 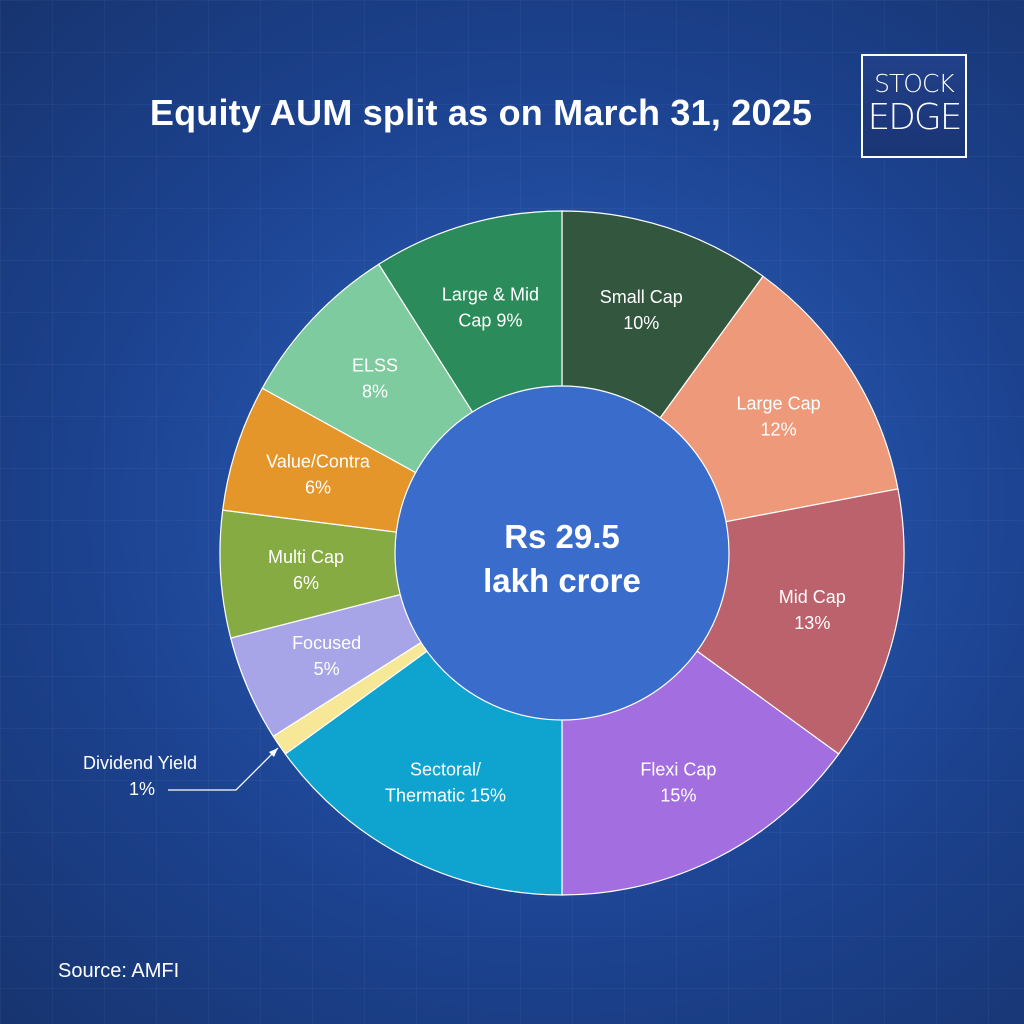 I want to click on callout-line, so click(x=223, y=769).